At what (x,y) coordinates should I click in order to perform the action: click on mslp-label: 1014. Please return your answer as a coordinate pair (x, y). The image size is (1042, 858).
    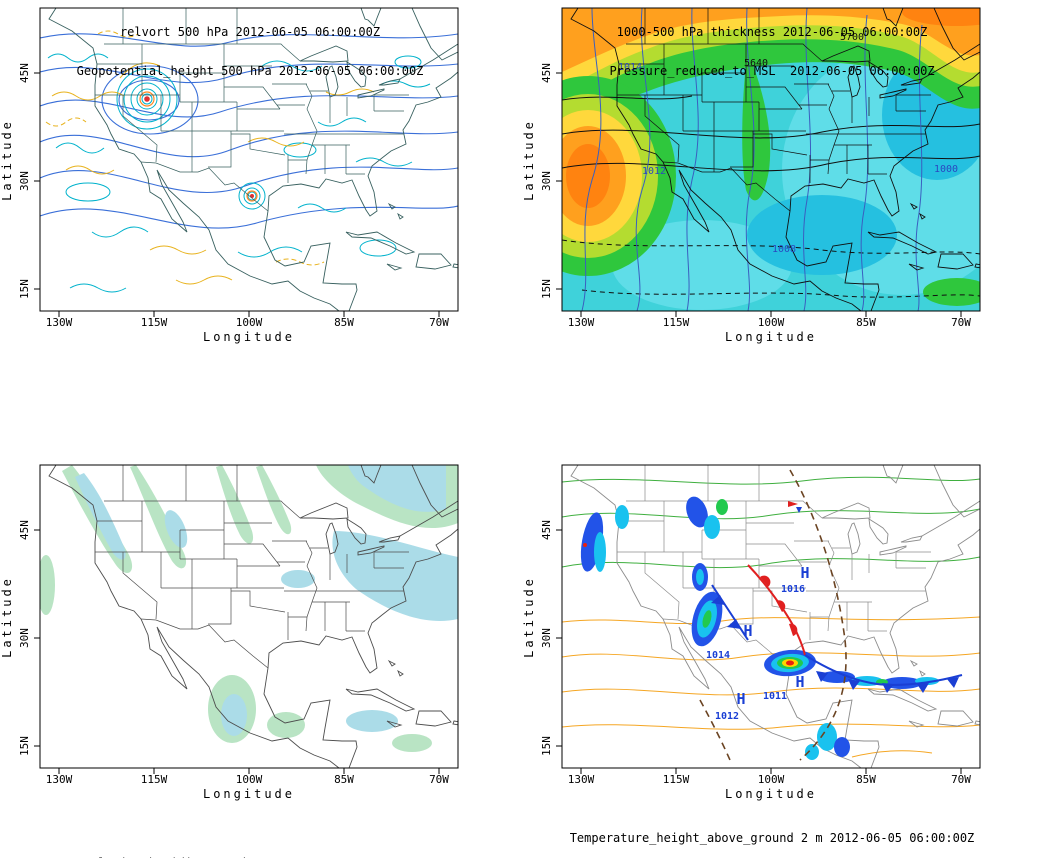
    Looking at the image, I should click on (630, 67).